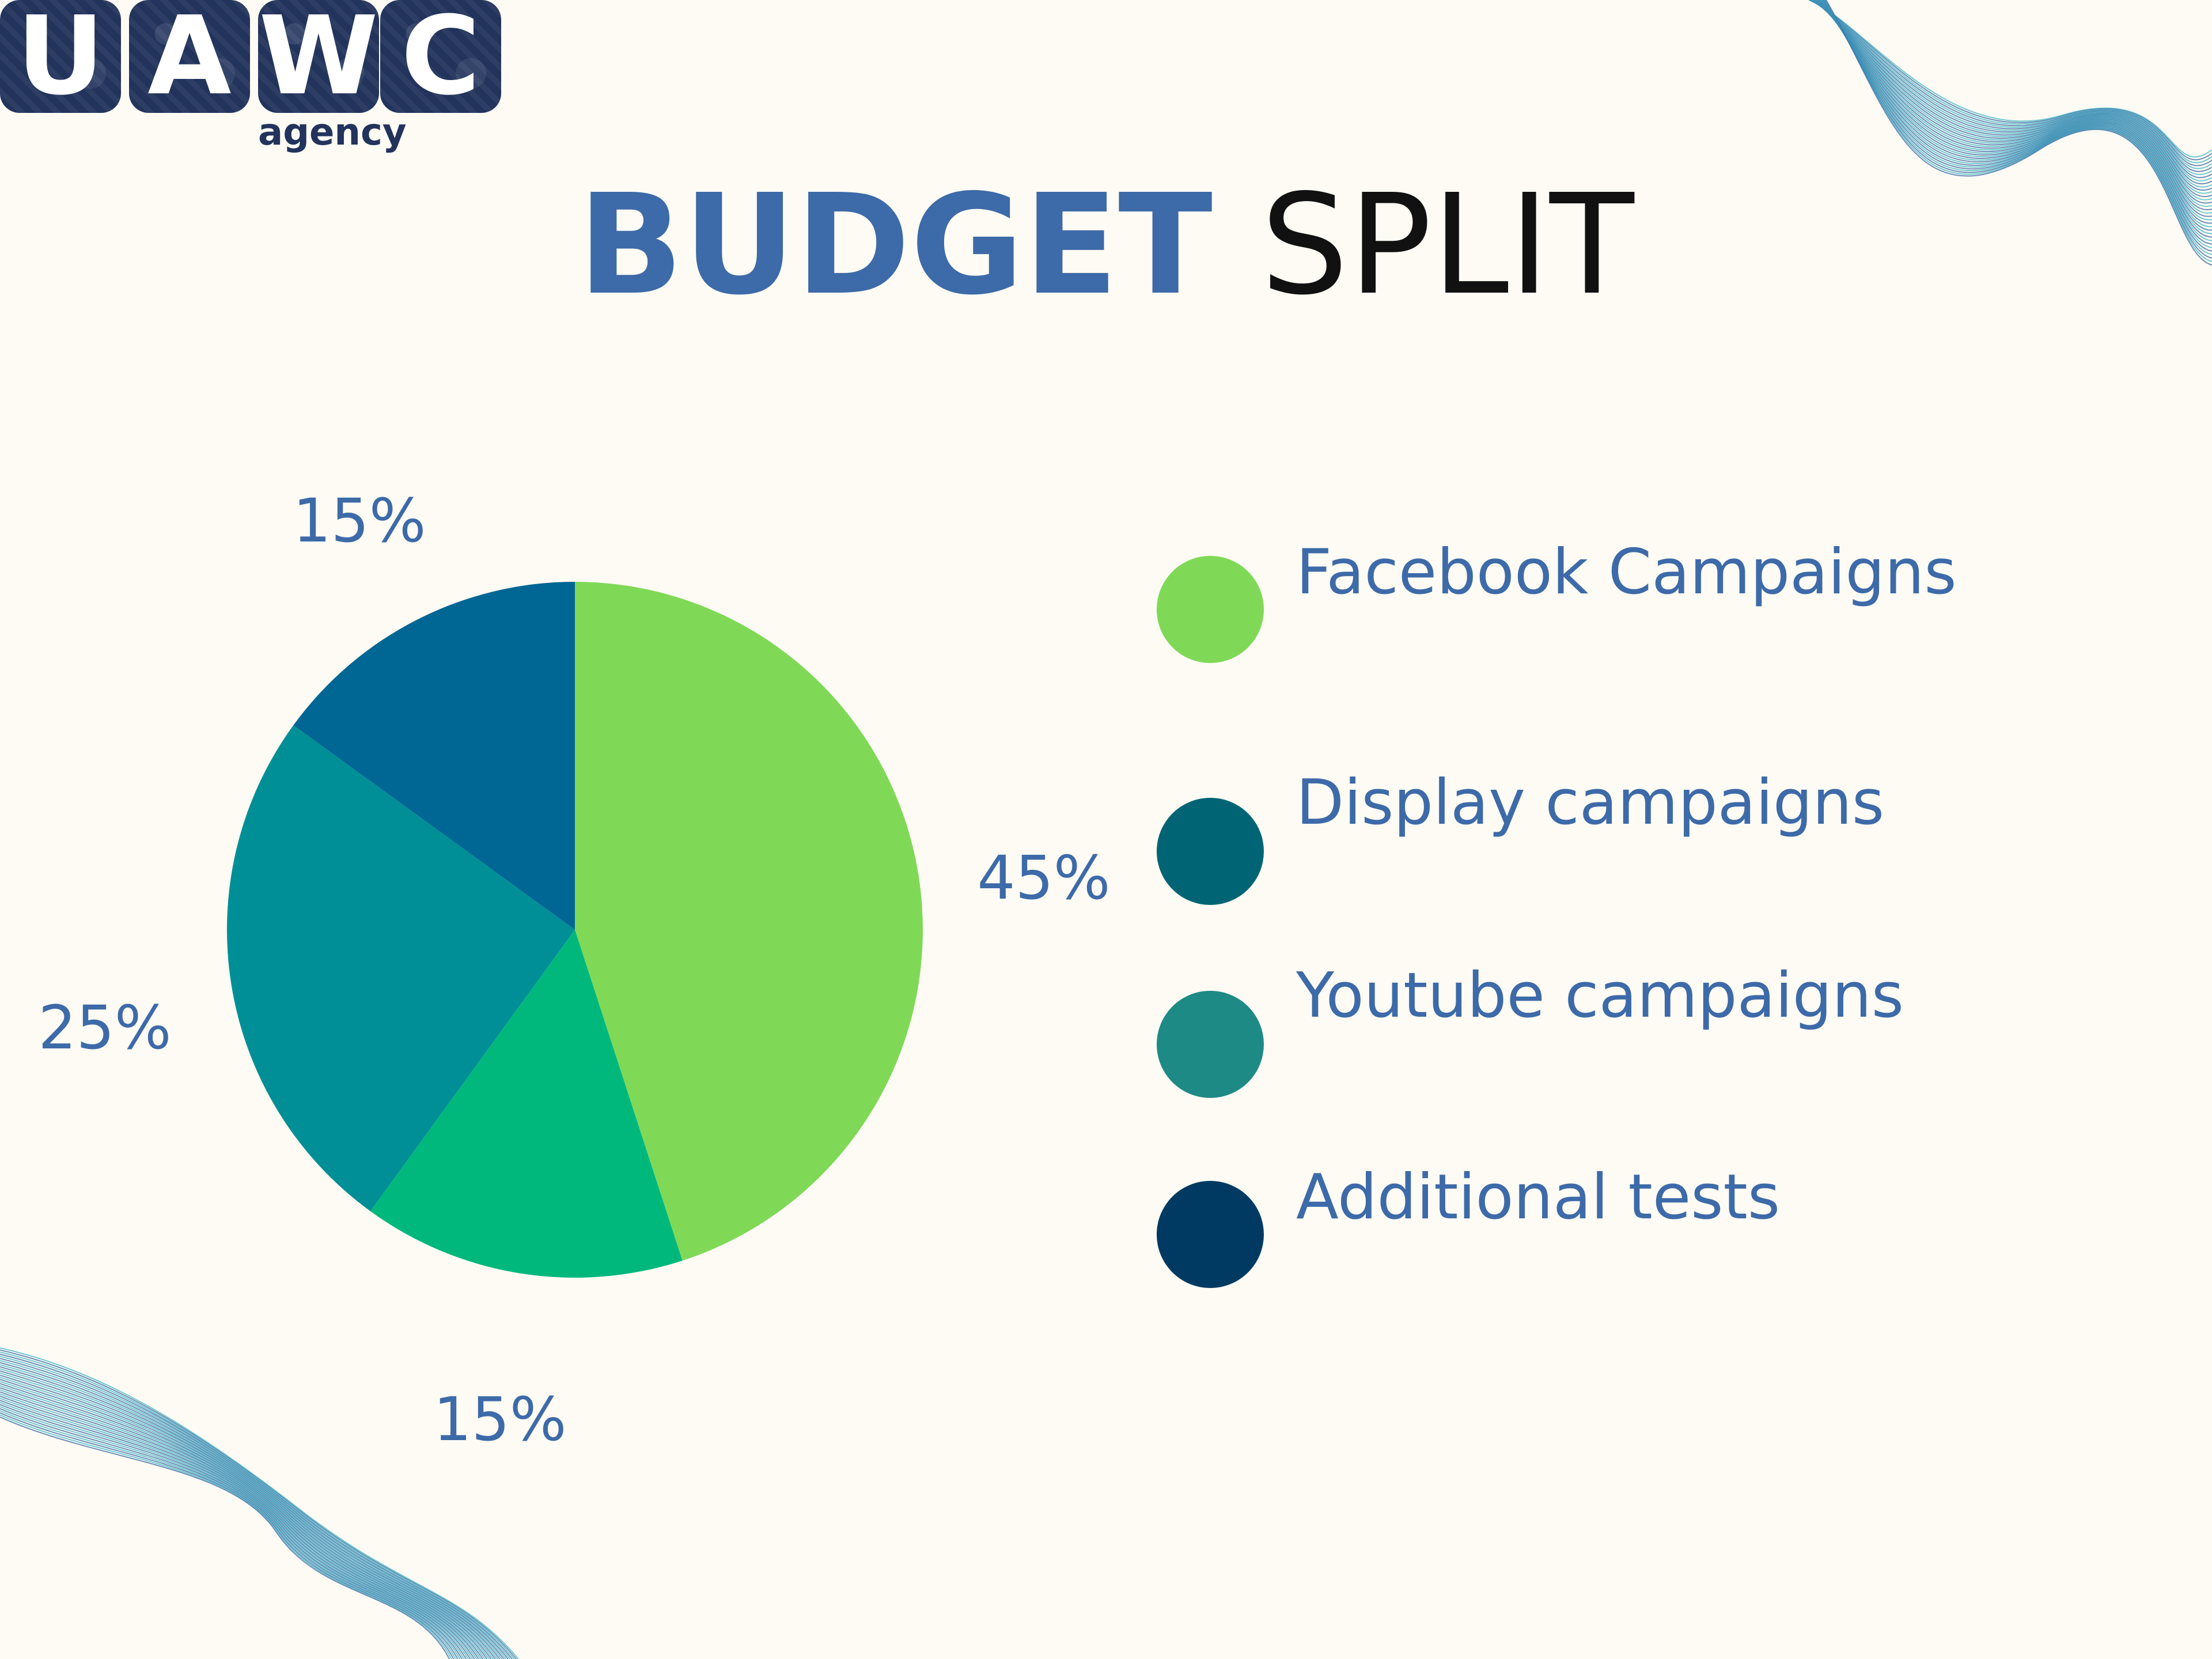  Describe the element at coordinates (526, 1104) in the screenshot. I see `pie-slice-display` at that location.